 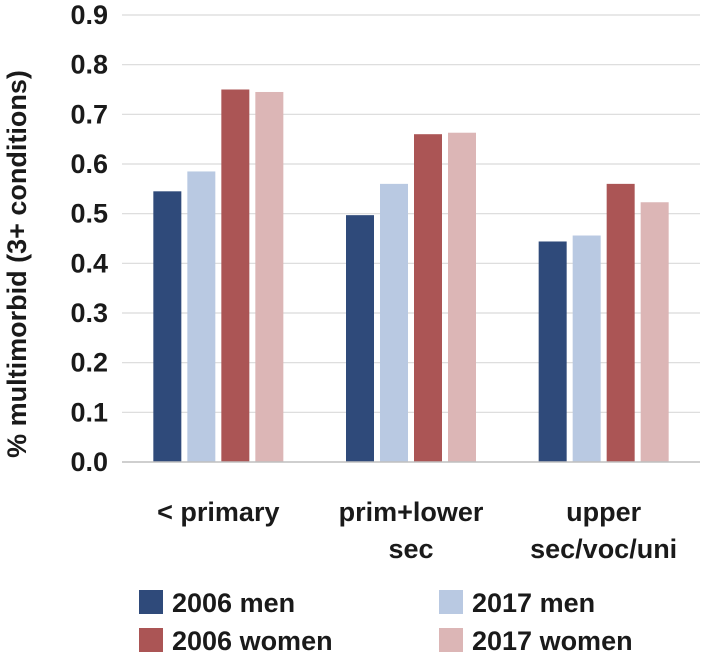 I want to click on legend: 2006 men 2017 men 2006 women 2017 women, so click(x=386, y=622).